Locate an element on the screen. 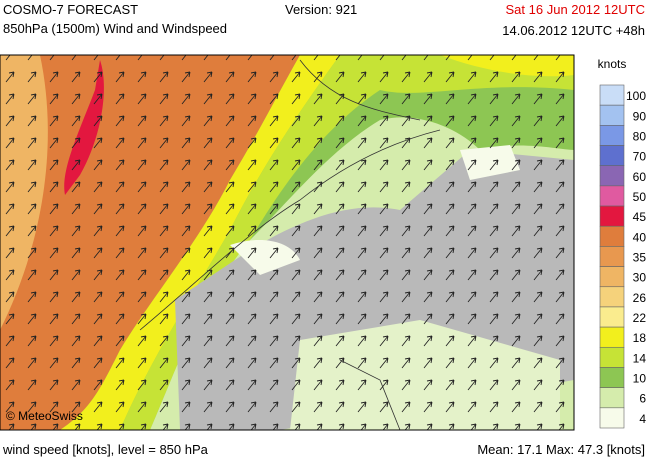  legend-label: 80 is located at coordinates (640, 136).